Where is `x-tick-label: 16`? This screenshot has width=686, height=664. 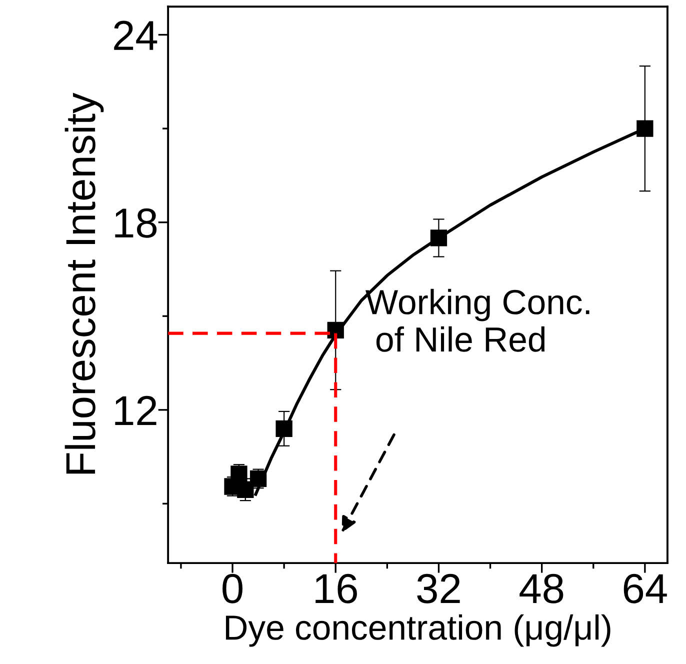 x-tick-label: 16 is located at coordinates (336, 589).